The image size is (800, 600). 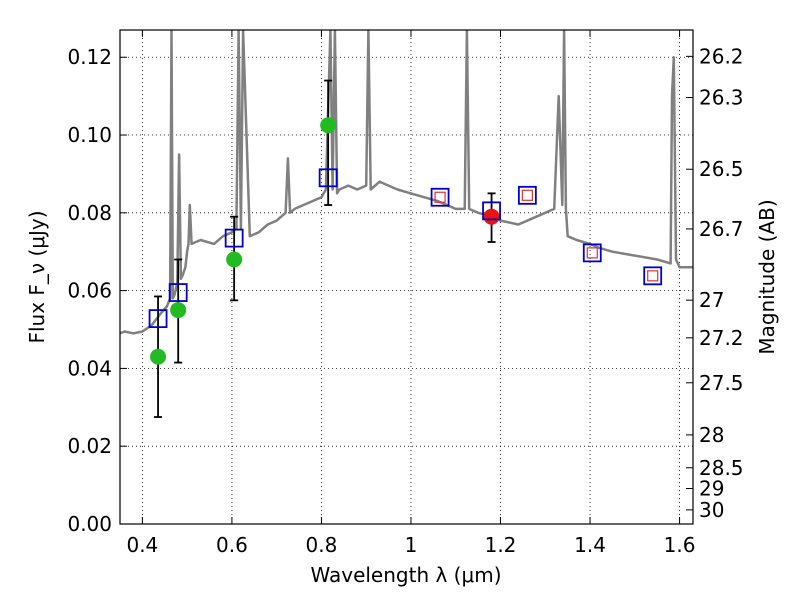 What do you see at coordinates (590, 545) in the screenshot?
I see `x-tick-label: 1.4` at bounding box center [590, 545].